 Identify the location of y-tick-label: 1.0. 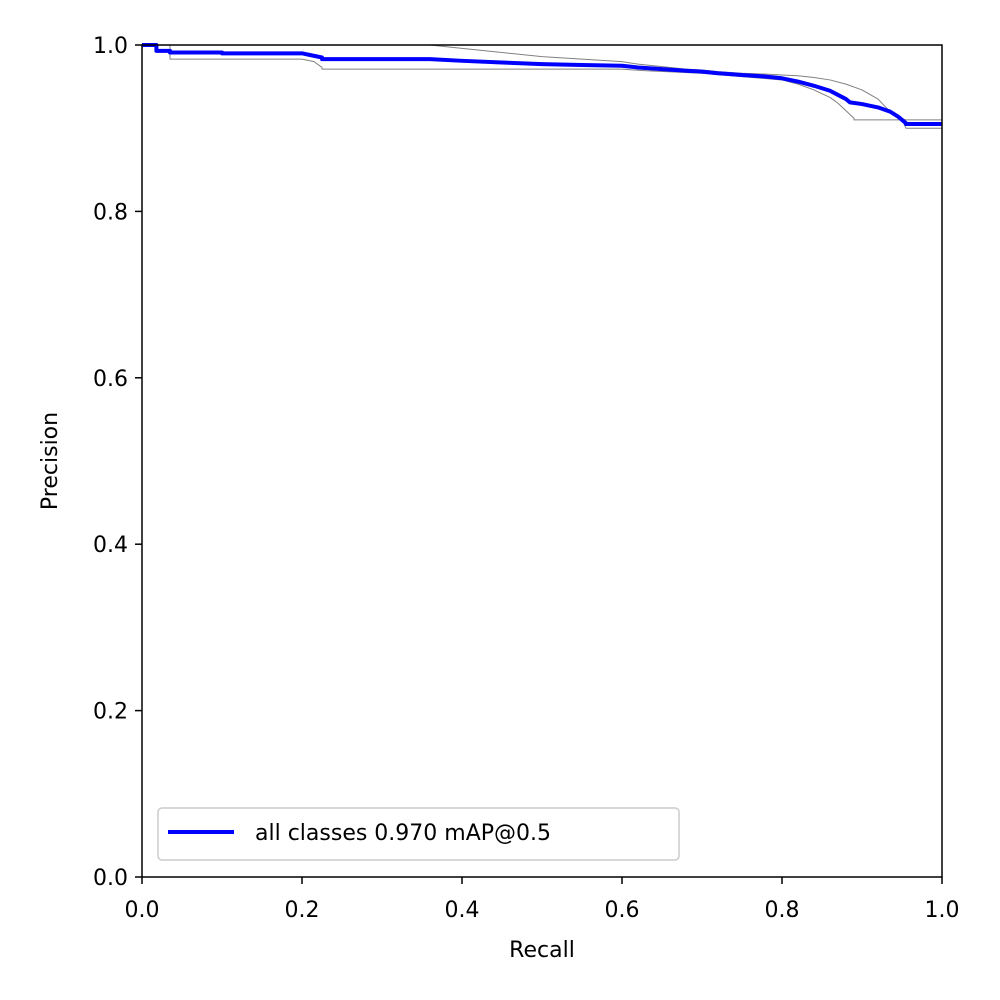
(110, 46).